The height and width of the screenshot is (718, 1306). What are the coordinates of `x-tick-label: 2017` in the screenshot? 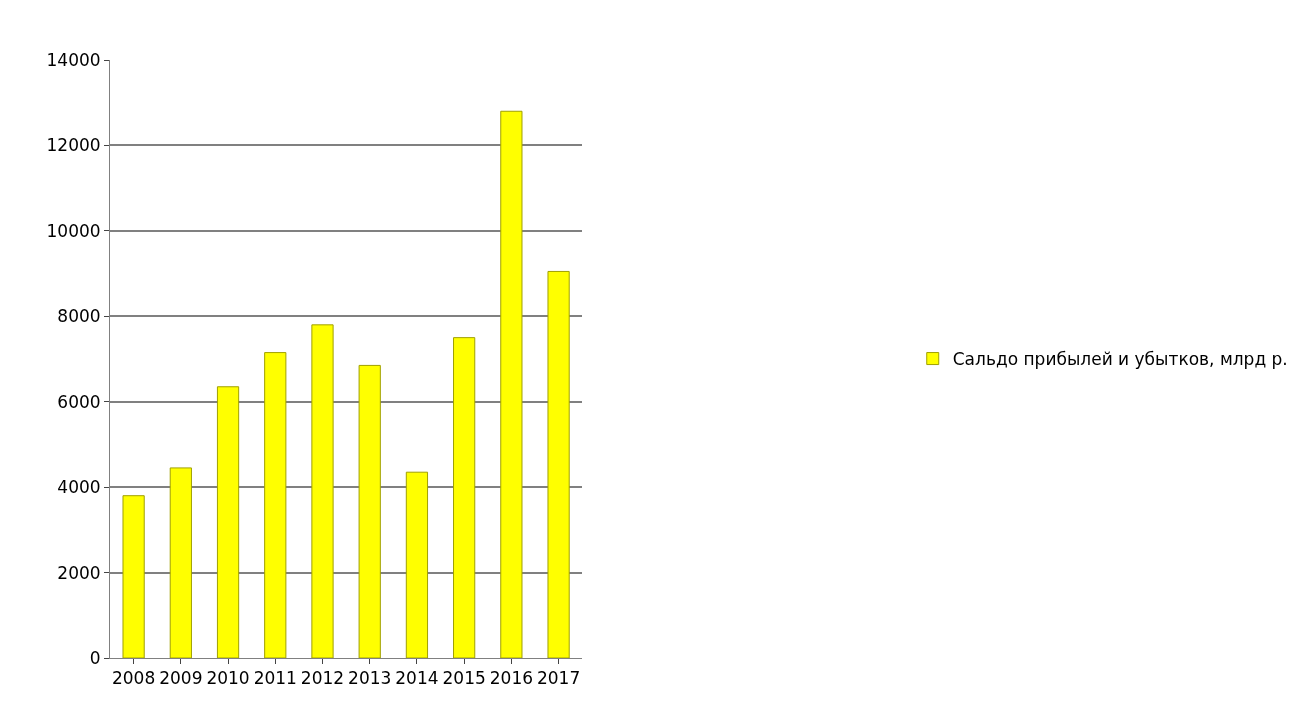 It's located at (558, 678).